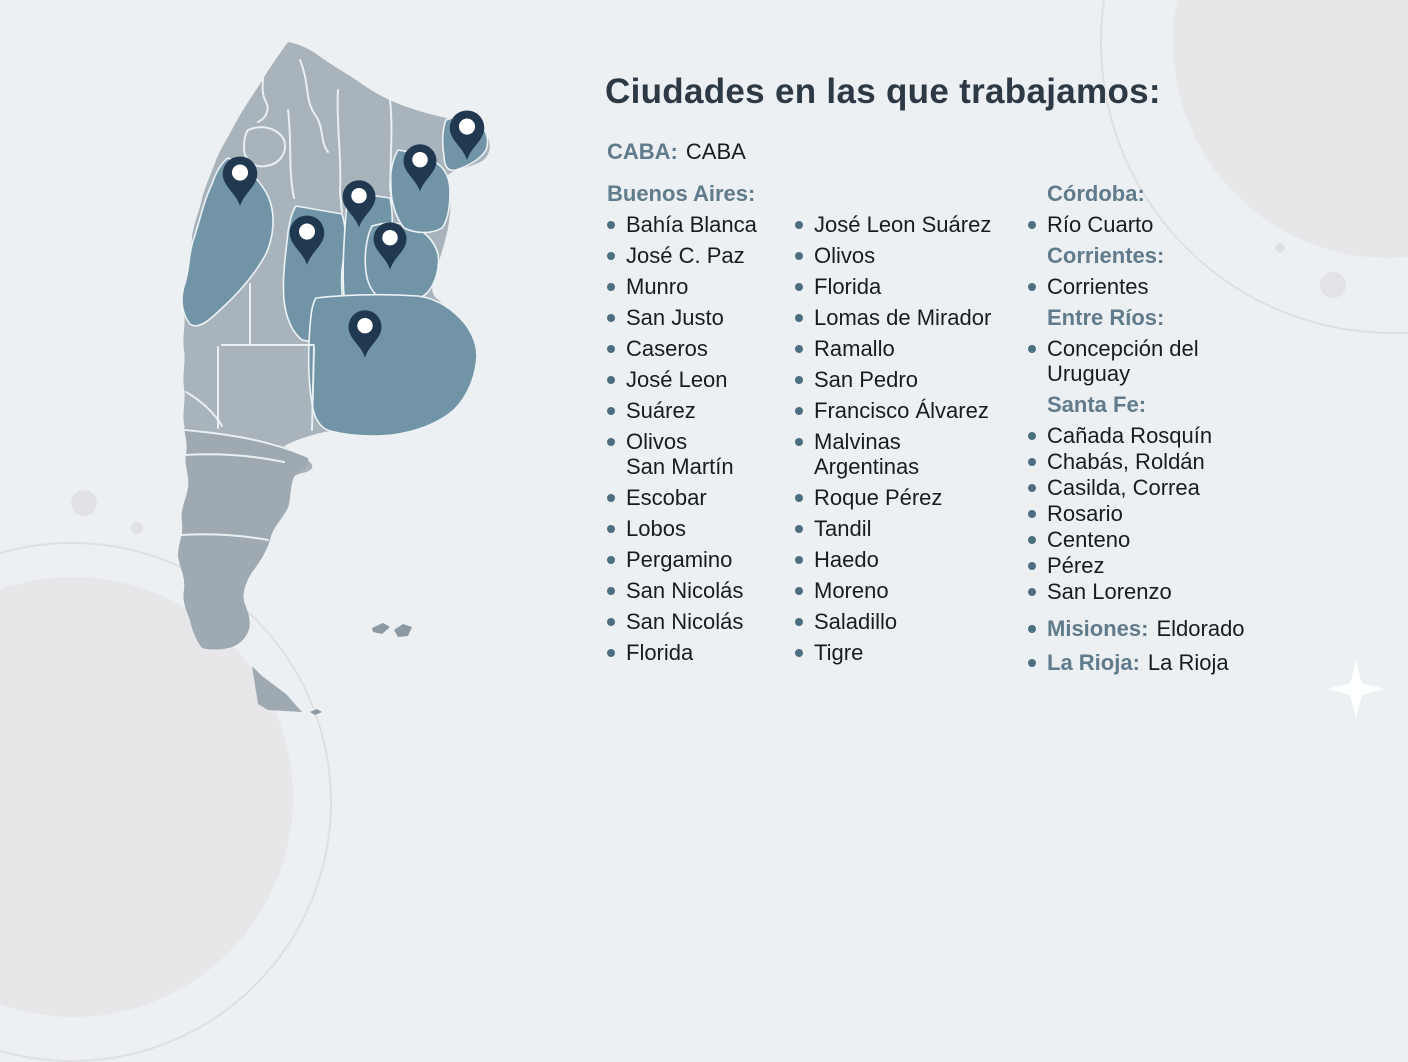  I want to click on list-item: Corrientes, so click(1158, 286).